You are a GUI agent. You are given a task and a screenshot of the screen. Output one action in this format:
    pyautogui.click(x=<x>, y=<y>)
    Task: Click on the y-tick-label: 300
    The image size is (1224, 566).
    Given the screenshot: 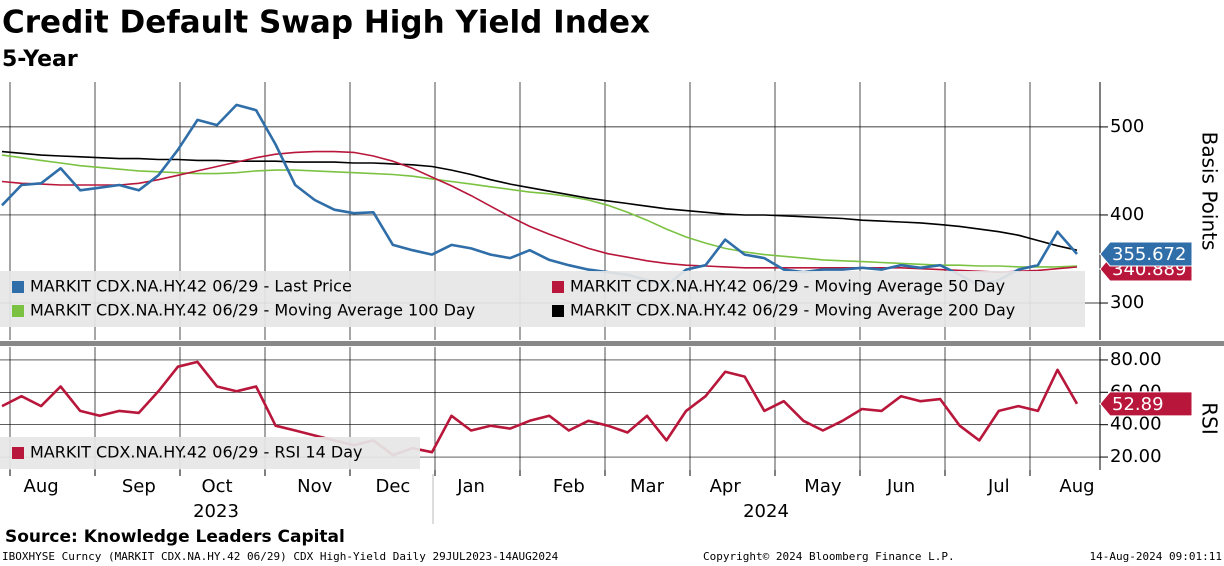 What is the action you would take?
    pyautogui.click(x=1127, y=302)
    